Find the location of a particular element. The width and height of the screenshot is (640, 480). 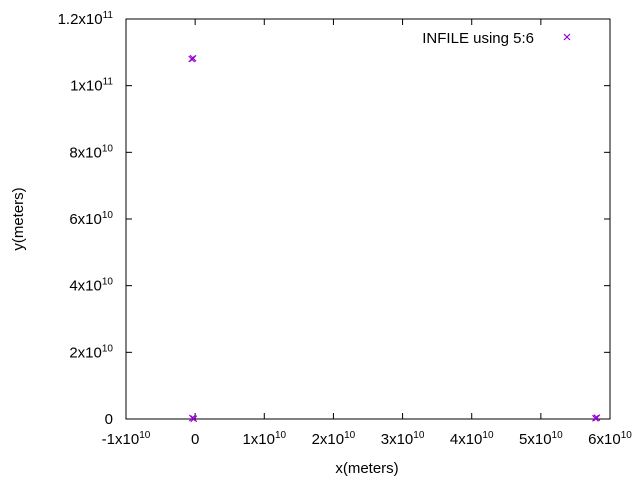

y-tick-label: 2x10¹⁰ is located at coordinates (91, 352).